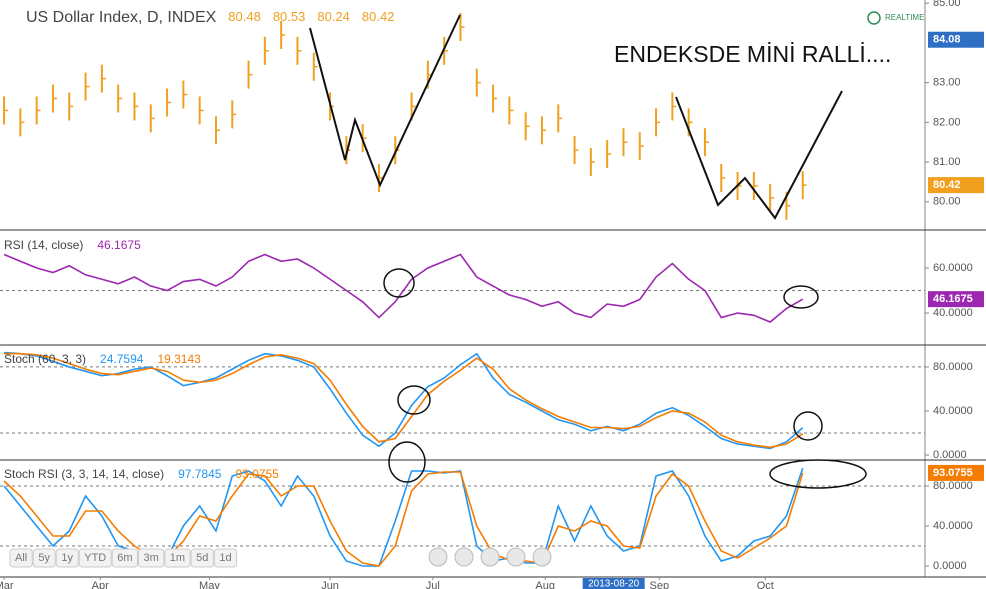 The height and width of the screenshot is (589, 986). What do you see at coordinates (947, 162) in the screenshot?
I see `y-tick-label: 81.00` at bounding box center [947, 162].